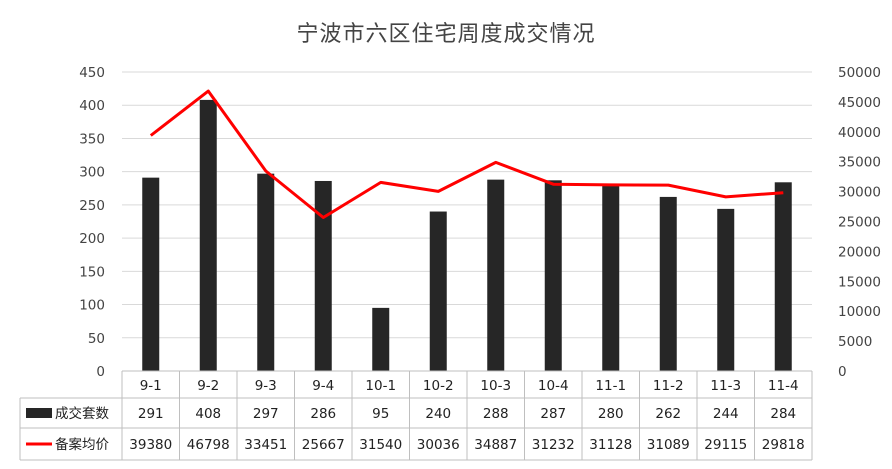  I want to click on left-tick-label: 150, so click(92, 272).